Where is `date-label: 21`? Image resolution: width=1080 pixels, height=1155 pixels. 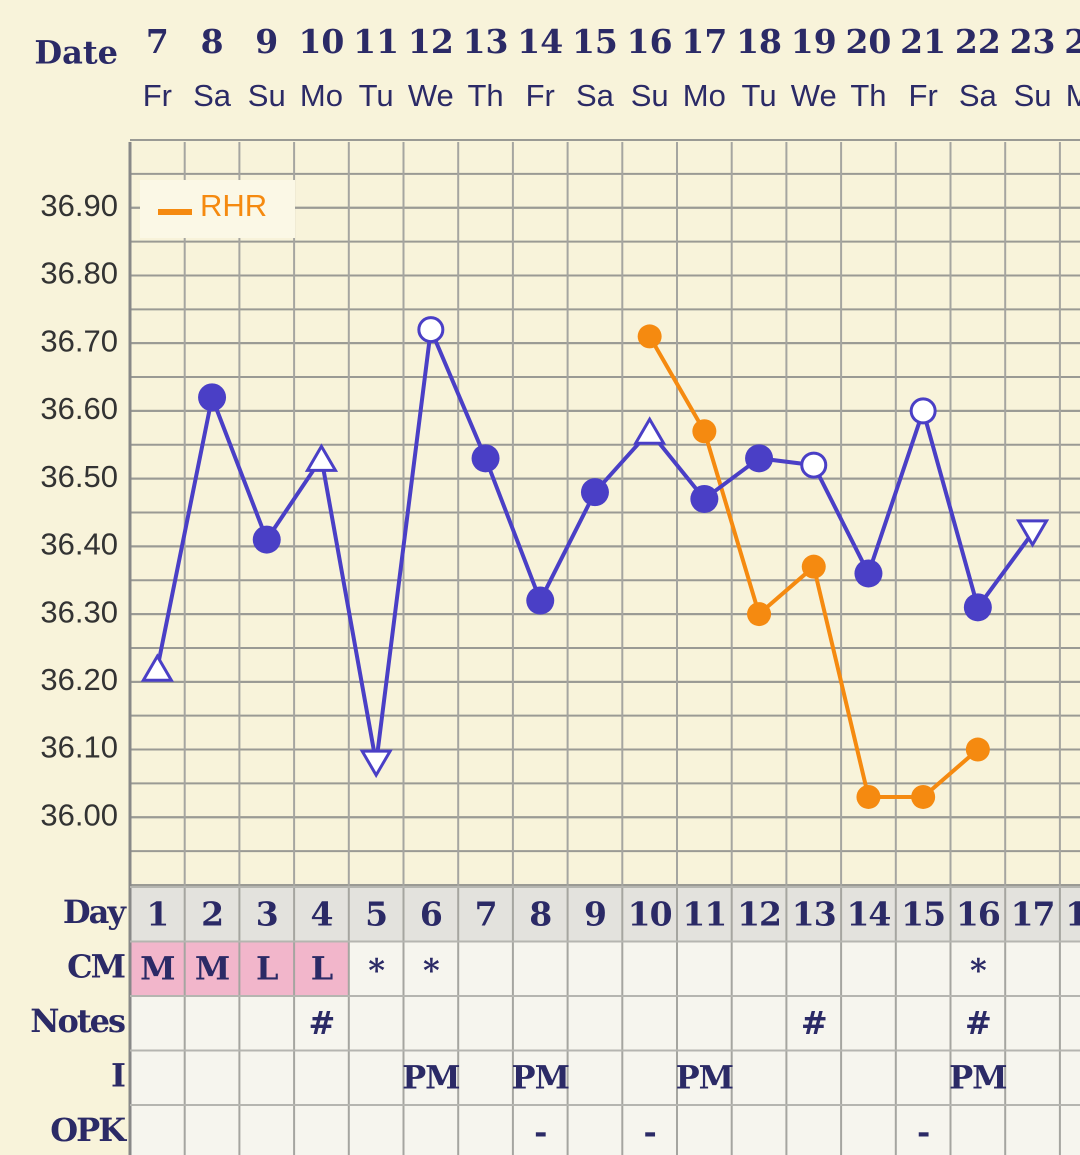 date-label: 21 is located at coordinates (923, 41).